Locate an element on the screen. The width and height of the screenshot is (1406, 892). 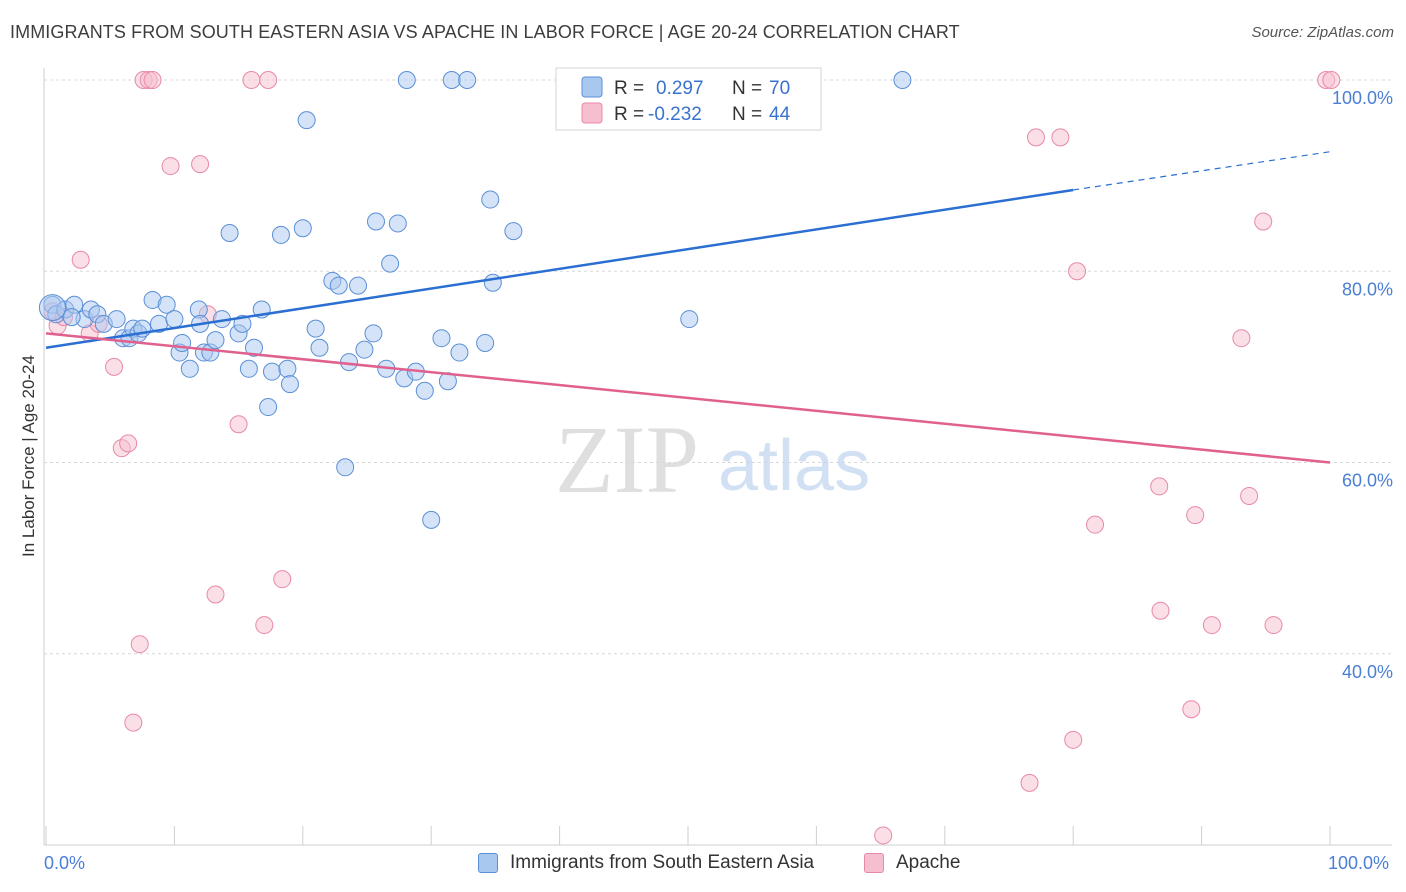
legend-n-value-1: 70 is located at coordinates (779, 88).